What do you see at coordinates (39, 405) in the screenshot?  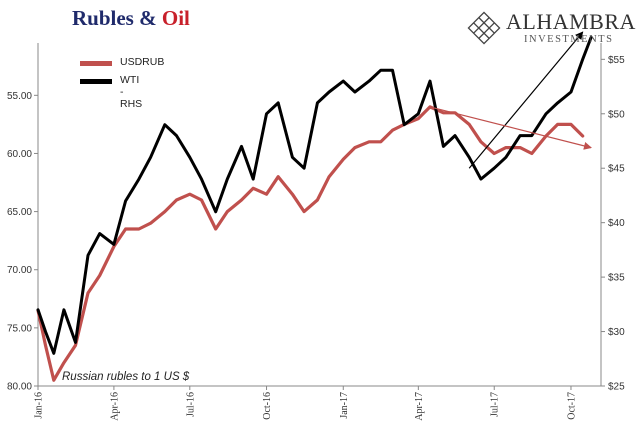 I see `x-tick-label: Jan-16` at bounding box center [39, 405].